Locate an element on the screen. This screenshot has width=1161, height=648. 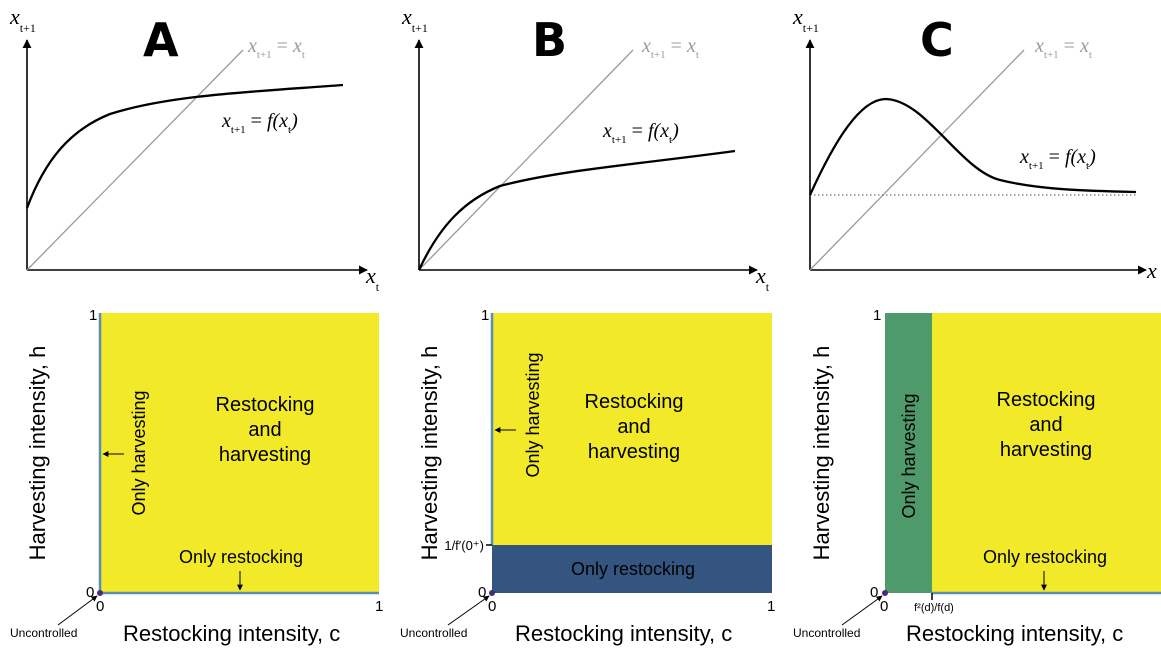
panel-a-region-label-2: and is located at coordinates (264, 430).